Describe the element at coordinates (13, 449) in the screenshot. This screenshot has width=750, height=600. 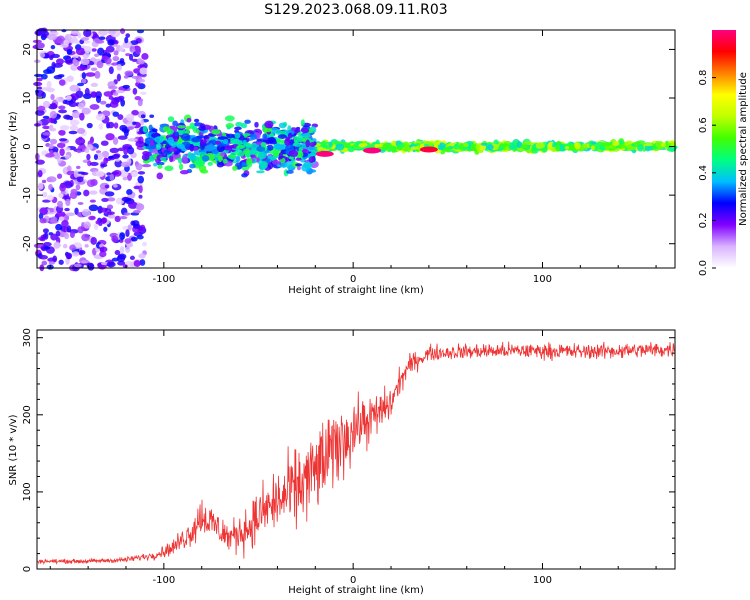
I see `snr-y-axis-label: SNR (10 * v/v)` at that location.